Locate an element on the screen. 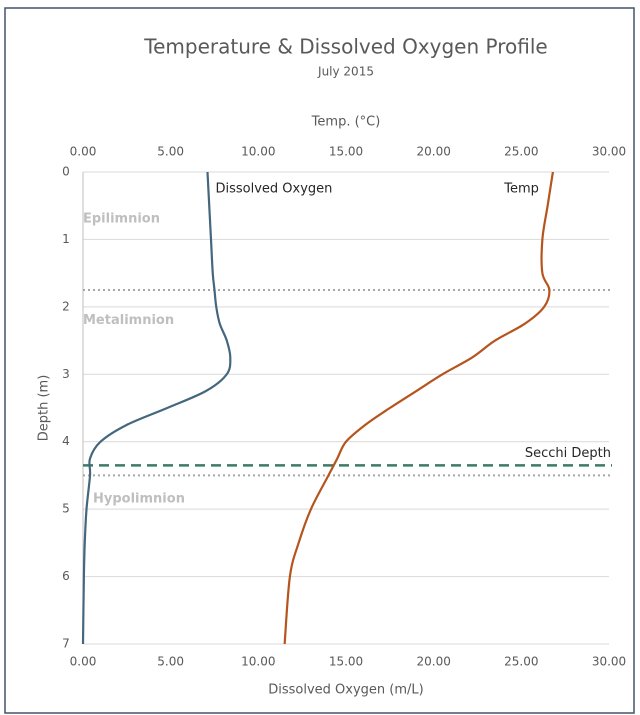 This screenshot has height=715, width=640. x-tick-label: 0.00 is located at coordinates (83, 662).